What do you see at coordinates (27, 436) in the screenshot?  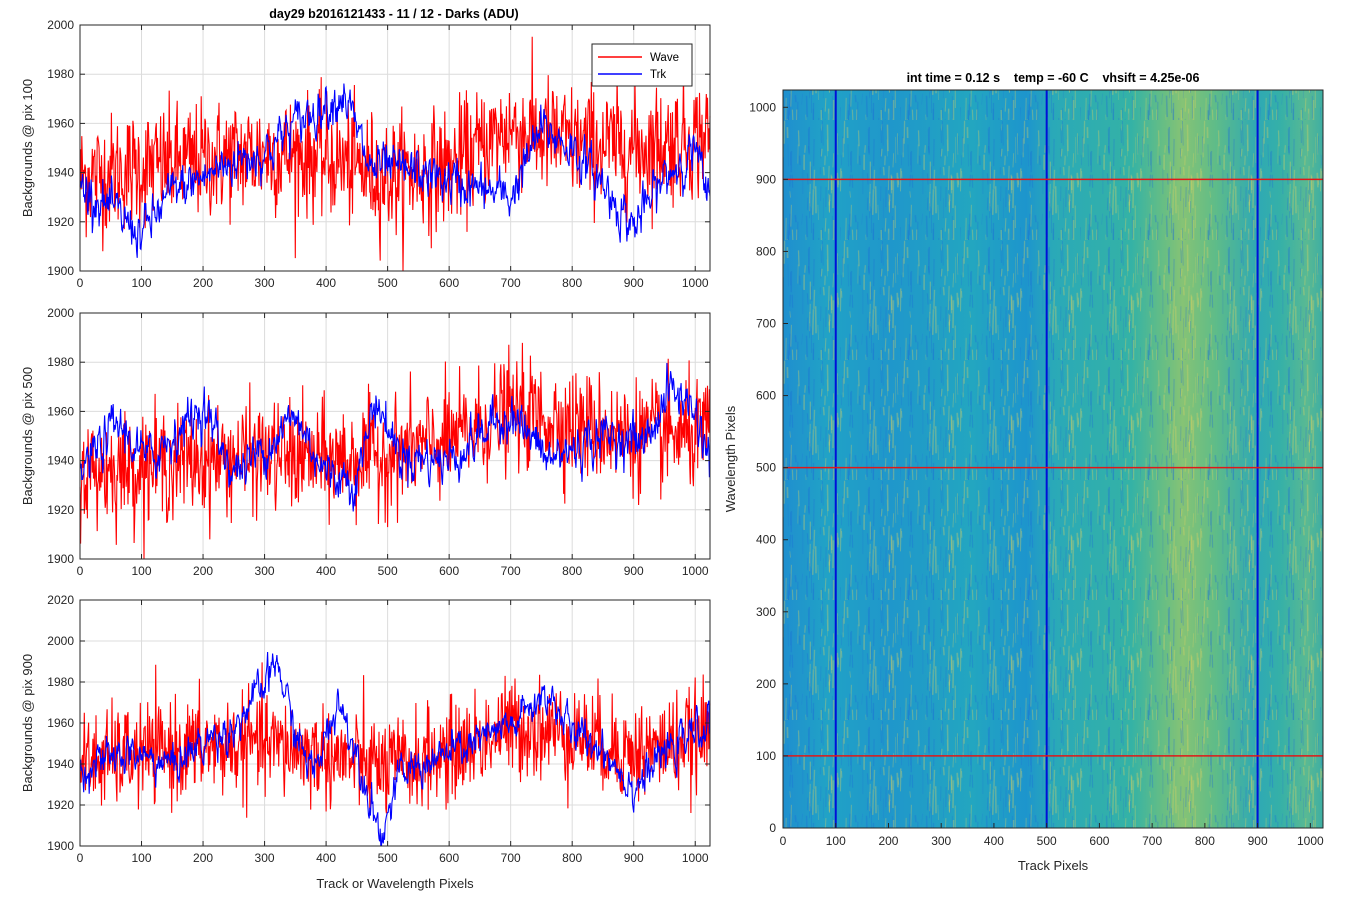 I see `y-axis-label: Backgrounds @ pix 500` at bounding box center [27, 436].